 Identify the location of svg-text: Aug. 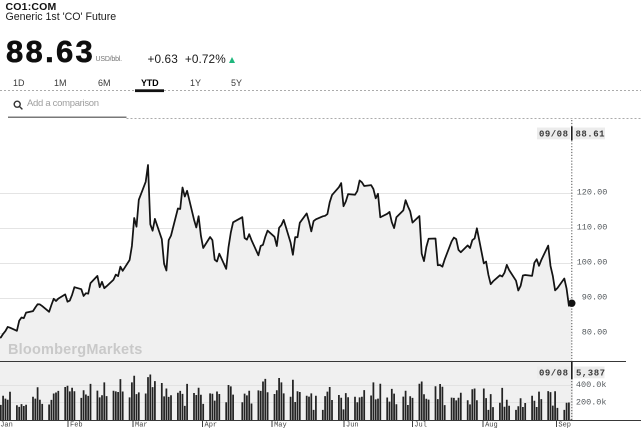
(491, 425).